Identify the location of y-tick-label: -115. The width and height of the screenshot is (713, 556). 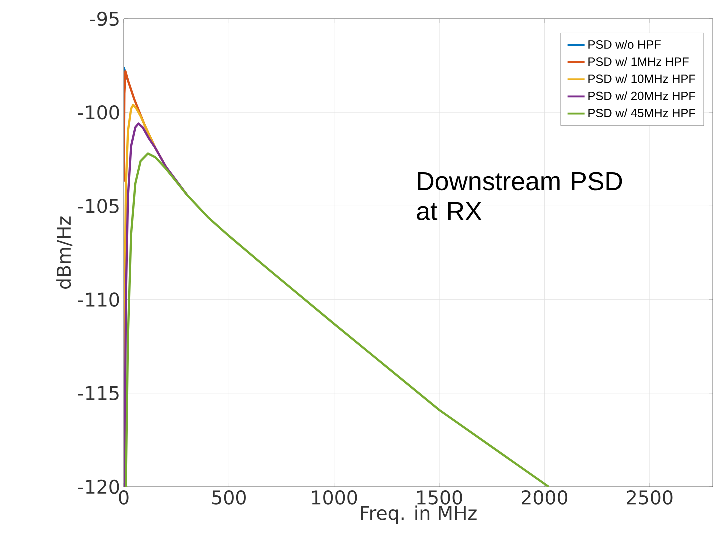
(98, 393).